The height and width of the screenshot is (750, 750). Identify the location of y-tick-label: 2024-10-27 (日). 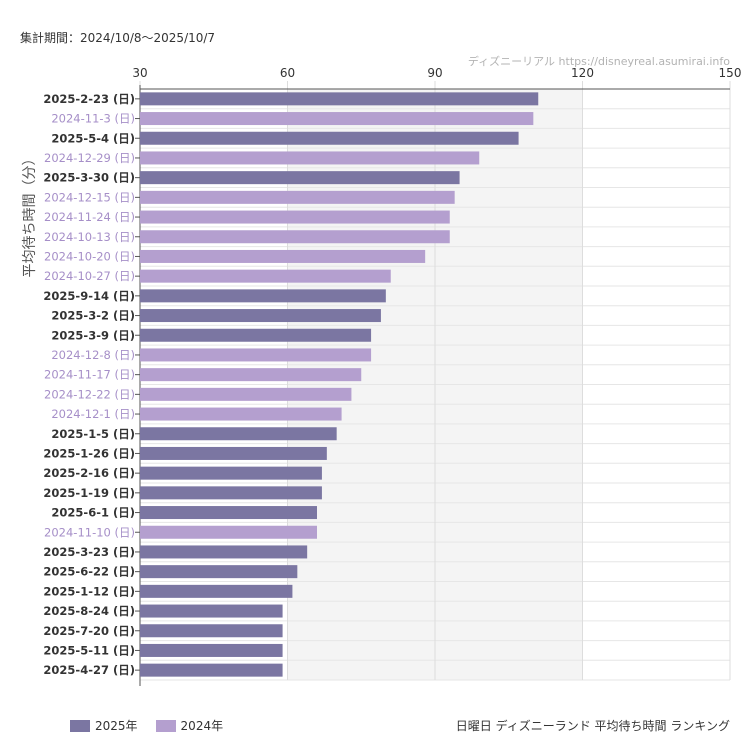
(89, 276).